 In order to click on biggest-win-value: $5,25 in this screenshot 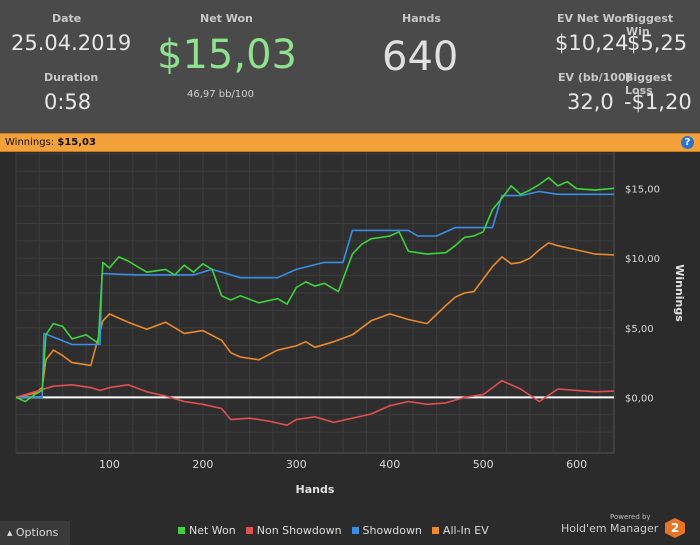, I will do `click(657, 43)`.